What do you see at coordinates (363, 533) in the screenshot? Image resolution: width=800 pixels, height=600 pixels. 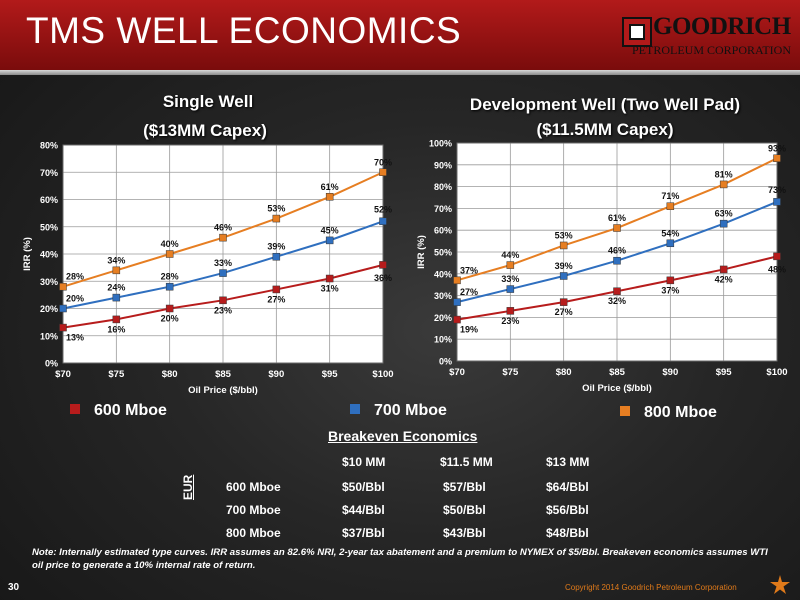 I see `breakeven-cell: $37/Bbl` at bounding box center [363, 533].